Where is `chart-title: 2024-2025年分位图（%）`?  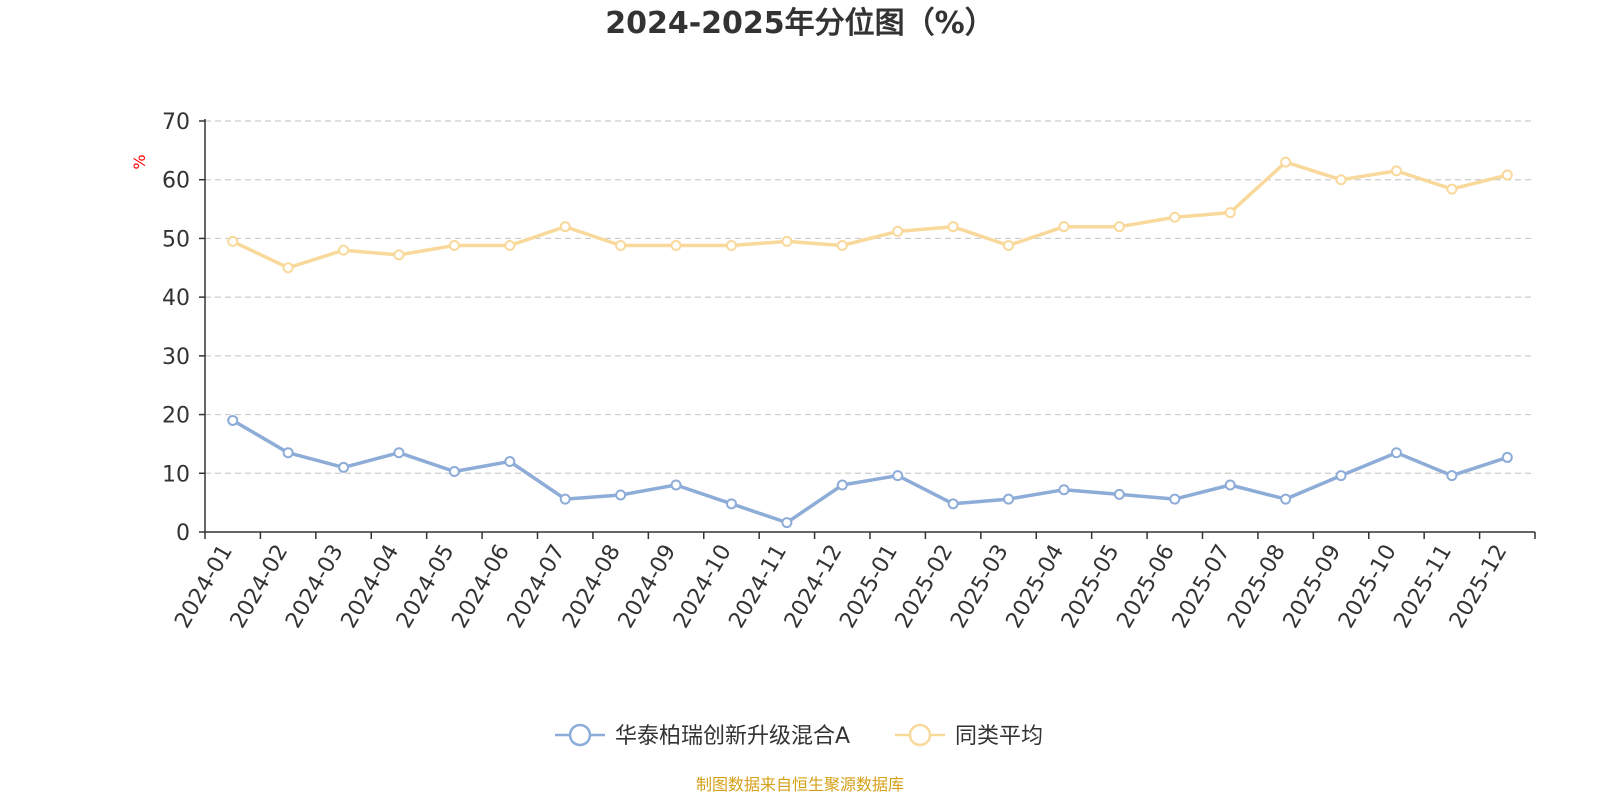
chart-title: 2024-2025年分位图（%） is located at coordinates (800, 23).